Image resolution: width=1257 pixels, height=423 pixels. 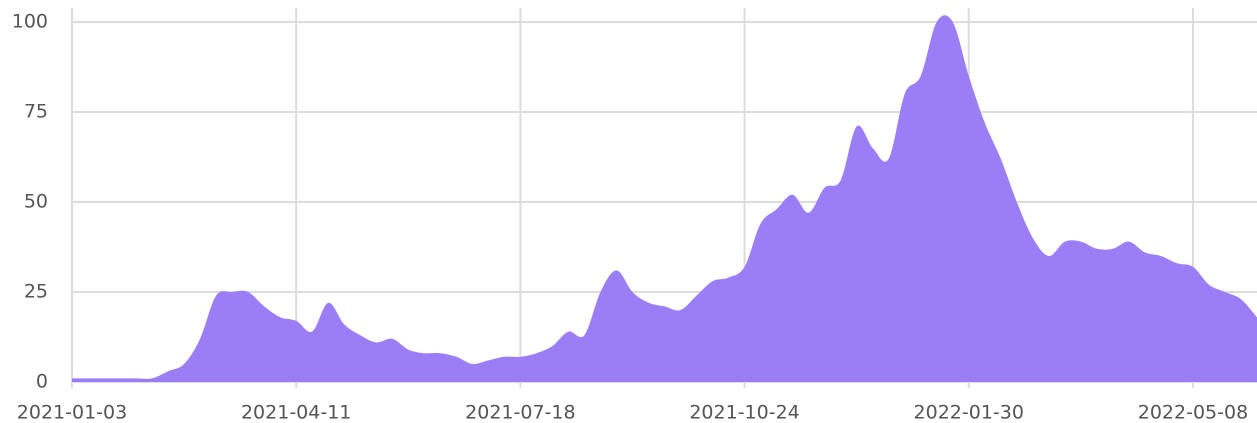 I want to click on x-tick-label: 2022-01-30, so click(x=969, y=412).